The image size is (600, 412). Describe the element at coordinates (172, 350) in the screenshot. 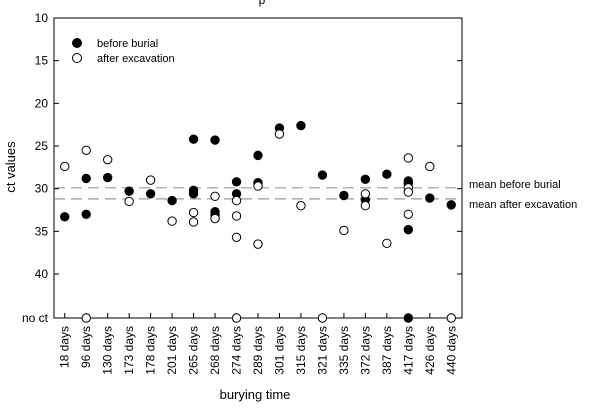

I see `x-tick-label: 201 days` at that location.